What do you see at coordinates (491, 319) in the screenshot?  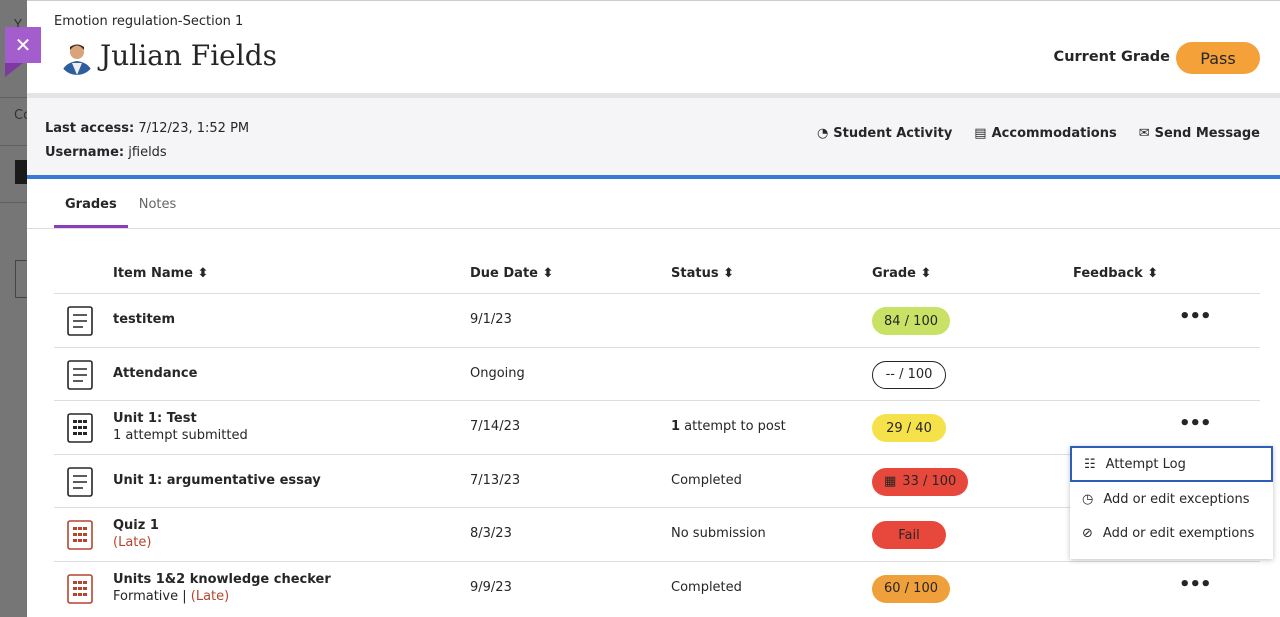 I see `due-date: 9/1/23` at bounding box center [491, 319].